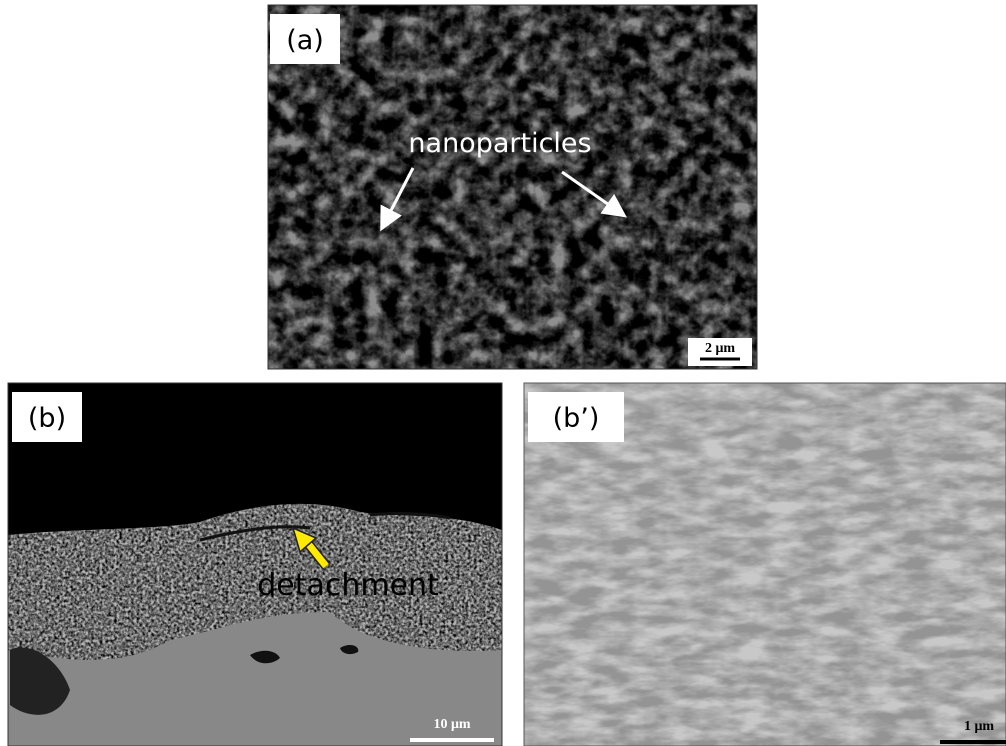  I want to click on panel-label: (b), so click(47, 418).